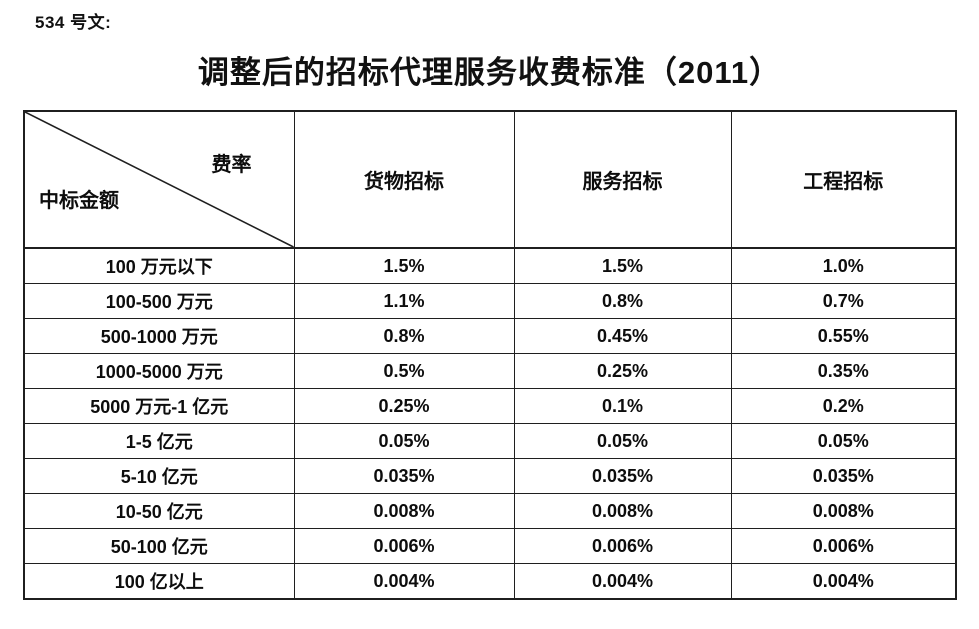 This screenshot has width=979, height=629. I want to click on amount-range-cell: 1000-5000 万元, so click(159, 371).